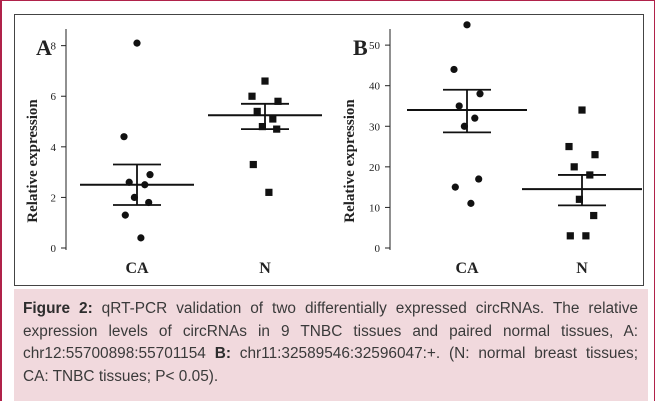 This screenshot has height=403, width=657. Describe the element at coordinates (54, 148) in the screenshot. I see `y-tick-label: 4` at that location.